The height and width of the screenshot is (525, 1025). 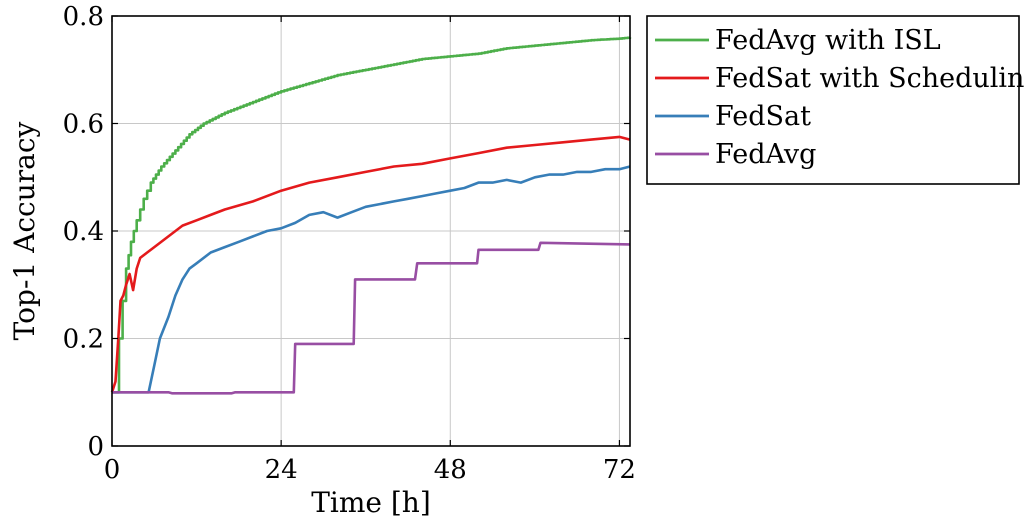 I want to click on x-tick-label: 0, so click(x=112, y=470).